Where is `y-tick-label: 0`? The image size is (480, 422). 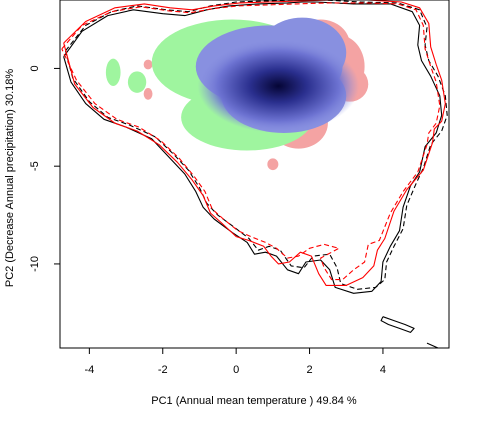 y-tick-label: 0 is located at coordinates (35, 68).